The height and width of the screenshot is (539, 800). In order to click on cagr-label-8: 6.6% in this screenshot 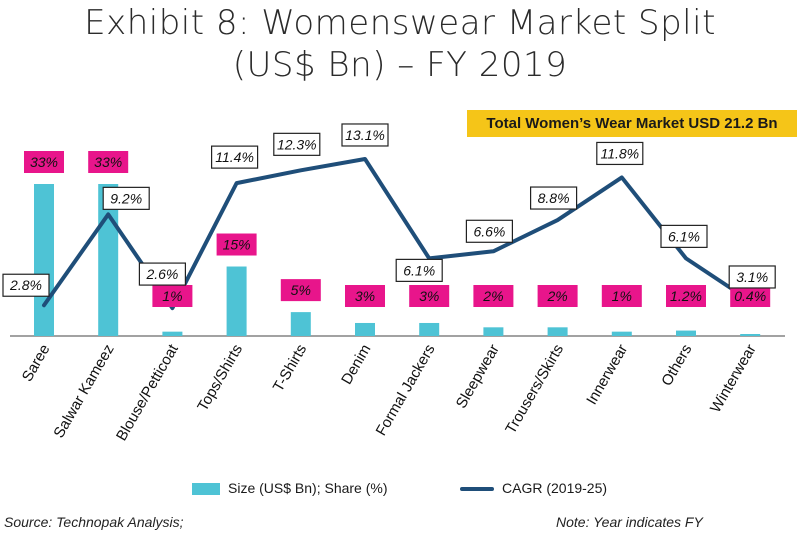, I will do `click(489, 231)`.